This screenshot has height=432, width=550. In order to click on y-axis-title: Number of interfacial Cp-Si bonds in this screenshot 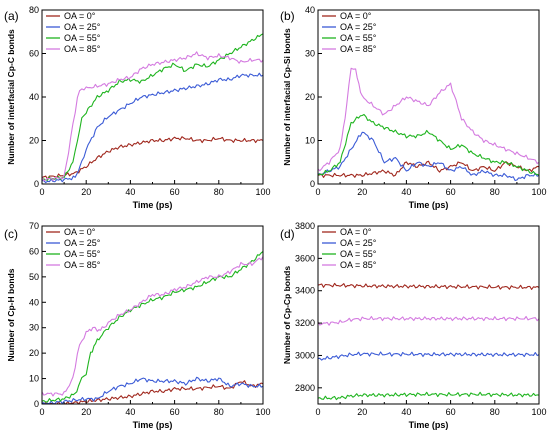, I will do `click(287, 97)`.